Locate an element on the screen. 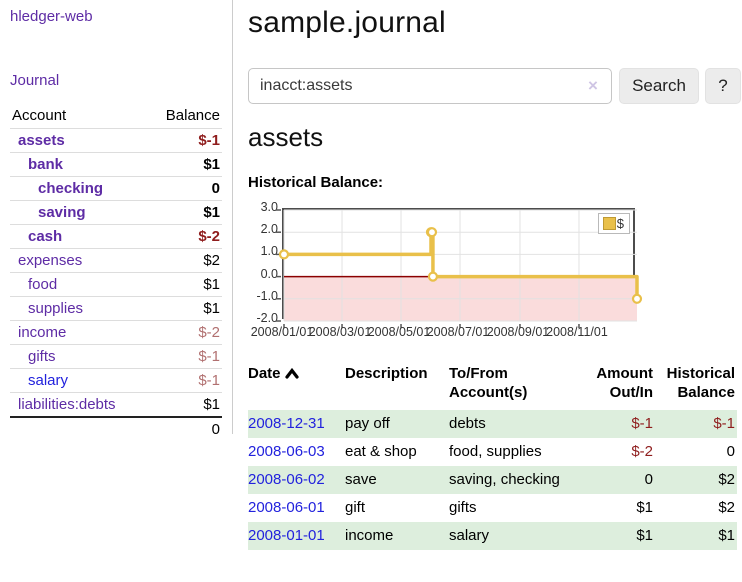 Image resolution: width=742 pixels, height=582 pixels. account-link: income is located at coordinates (42, 332).